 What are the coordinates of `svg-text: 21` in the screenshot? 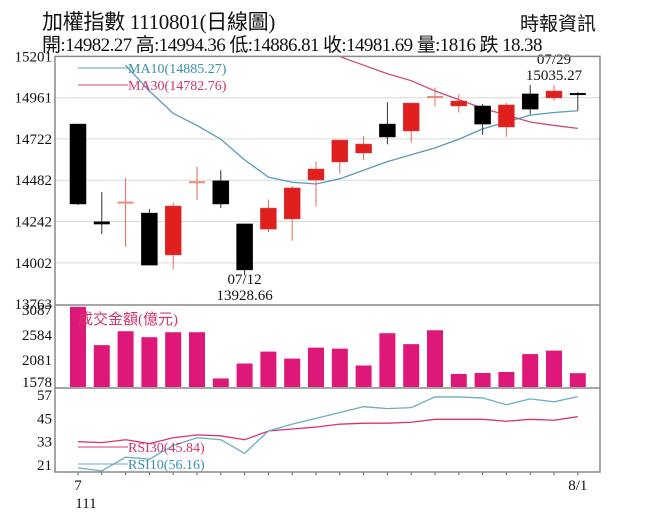 It's located at (44, 466).